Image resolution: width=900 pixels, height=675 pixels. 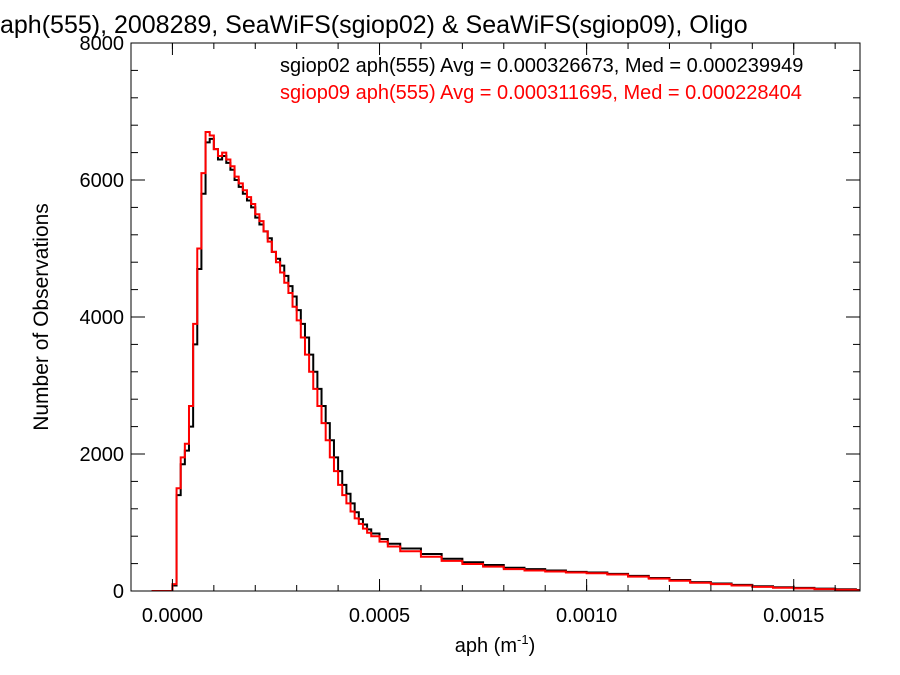 What do you see at coordinates (102, 455) in the screenshot?
I see `y-tick-label: 2000` at bounding box center [102, 455].